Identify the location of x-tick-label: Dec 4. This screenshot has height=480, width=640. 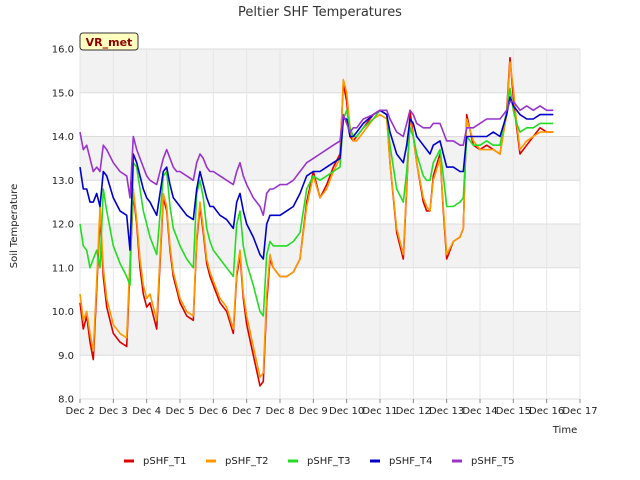
(146, 411).